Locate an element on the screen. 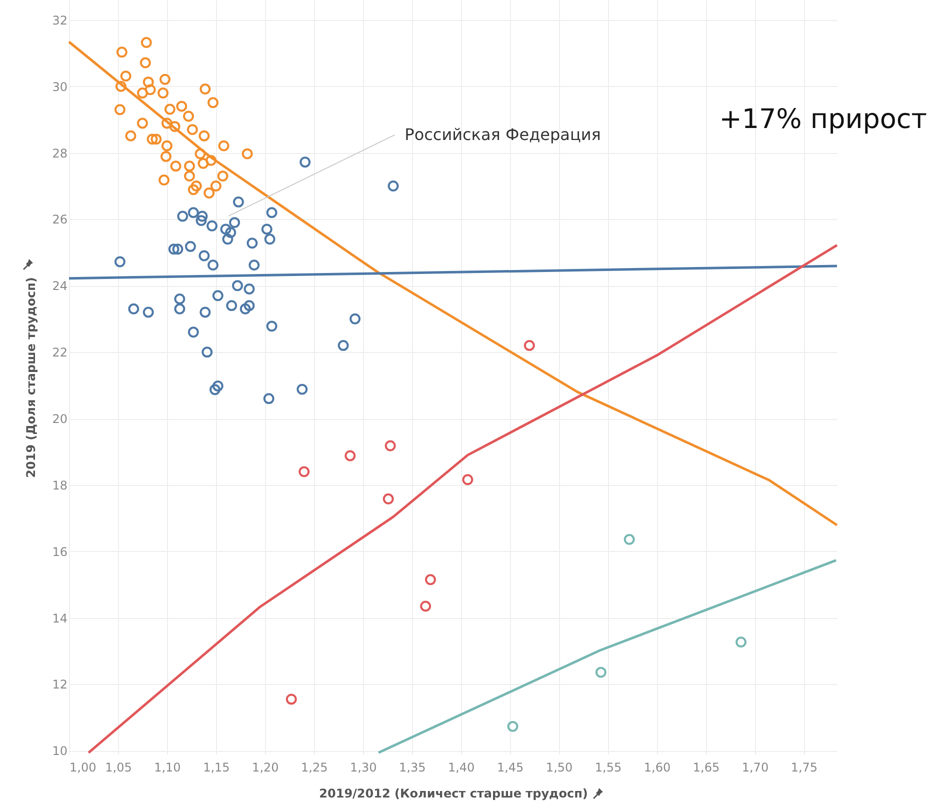 The width and height of the screenshot is (931, 803). x-tick-label: 1,35 is located at coordinates (412, 767).